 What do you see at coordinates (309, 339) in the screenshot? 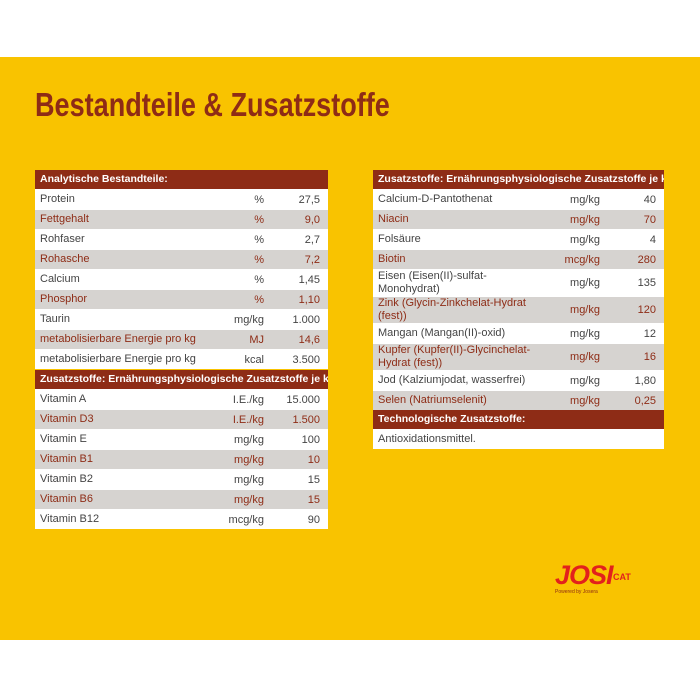
I see `row-value: 14,6` at bounding box center [309, 339].